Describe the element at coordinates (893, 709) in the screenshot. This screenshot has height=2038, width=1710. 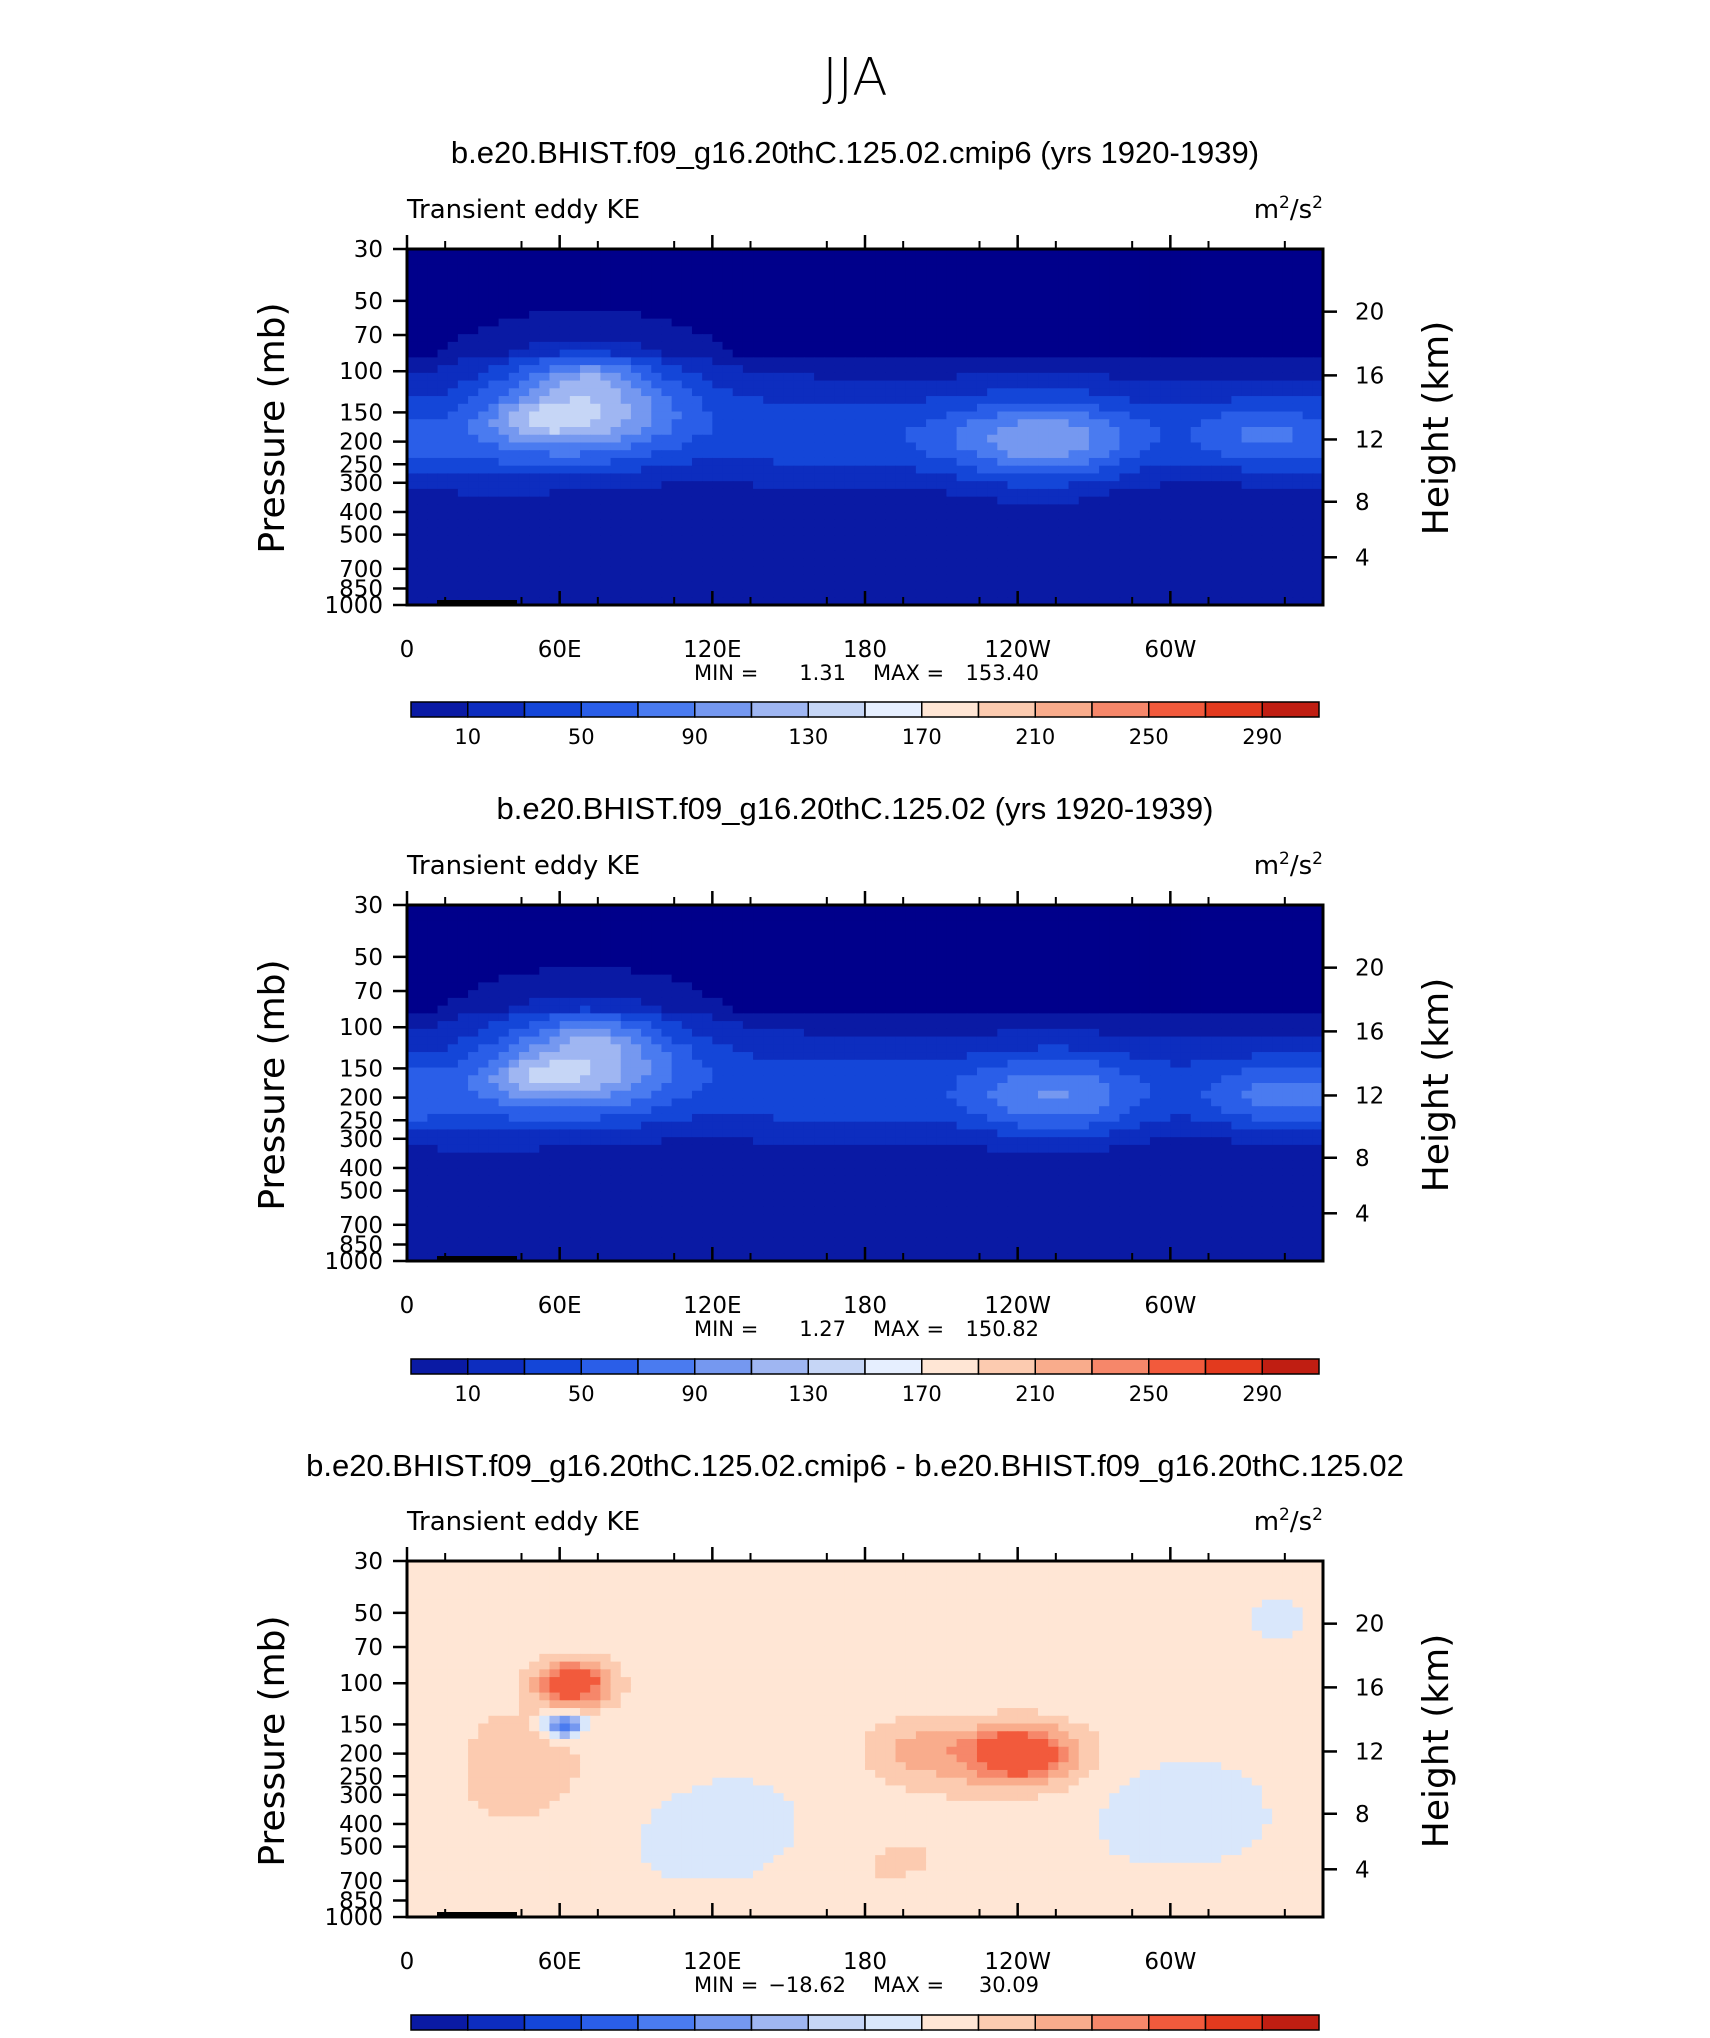
I see `colorbar-box` at that location.